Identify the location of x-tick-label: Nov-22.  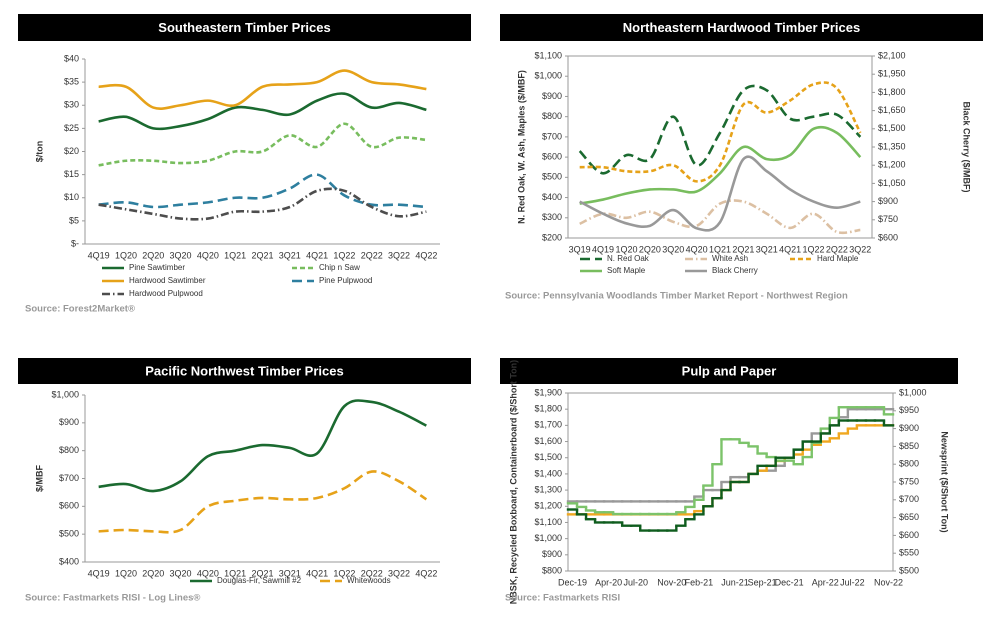
(888, 582).